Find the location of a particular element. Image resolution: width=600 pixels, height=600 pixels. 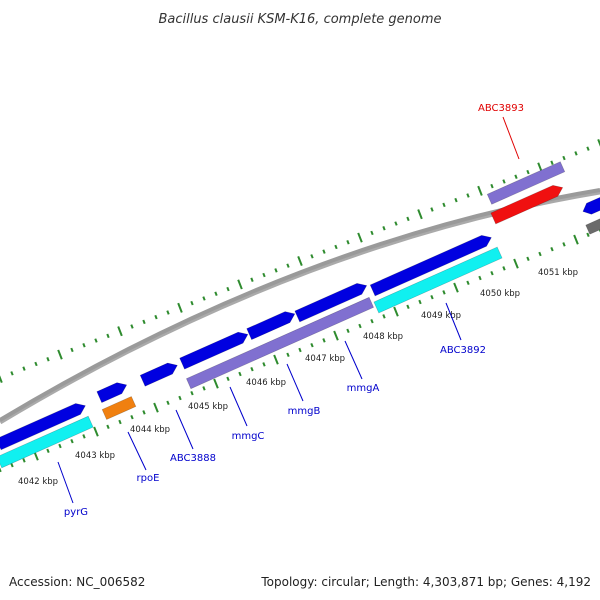

gene-label: ABC3893 is located at coordinates (501, 108).